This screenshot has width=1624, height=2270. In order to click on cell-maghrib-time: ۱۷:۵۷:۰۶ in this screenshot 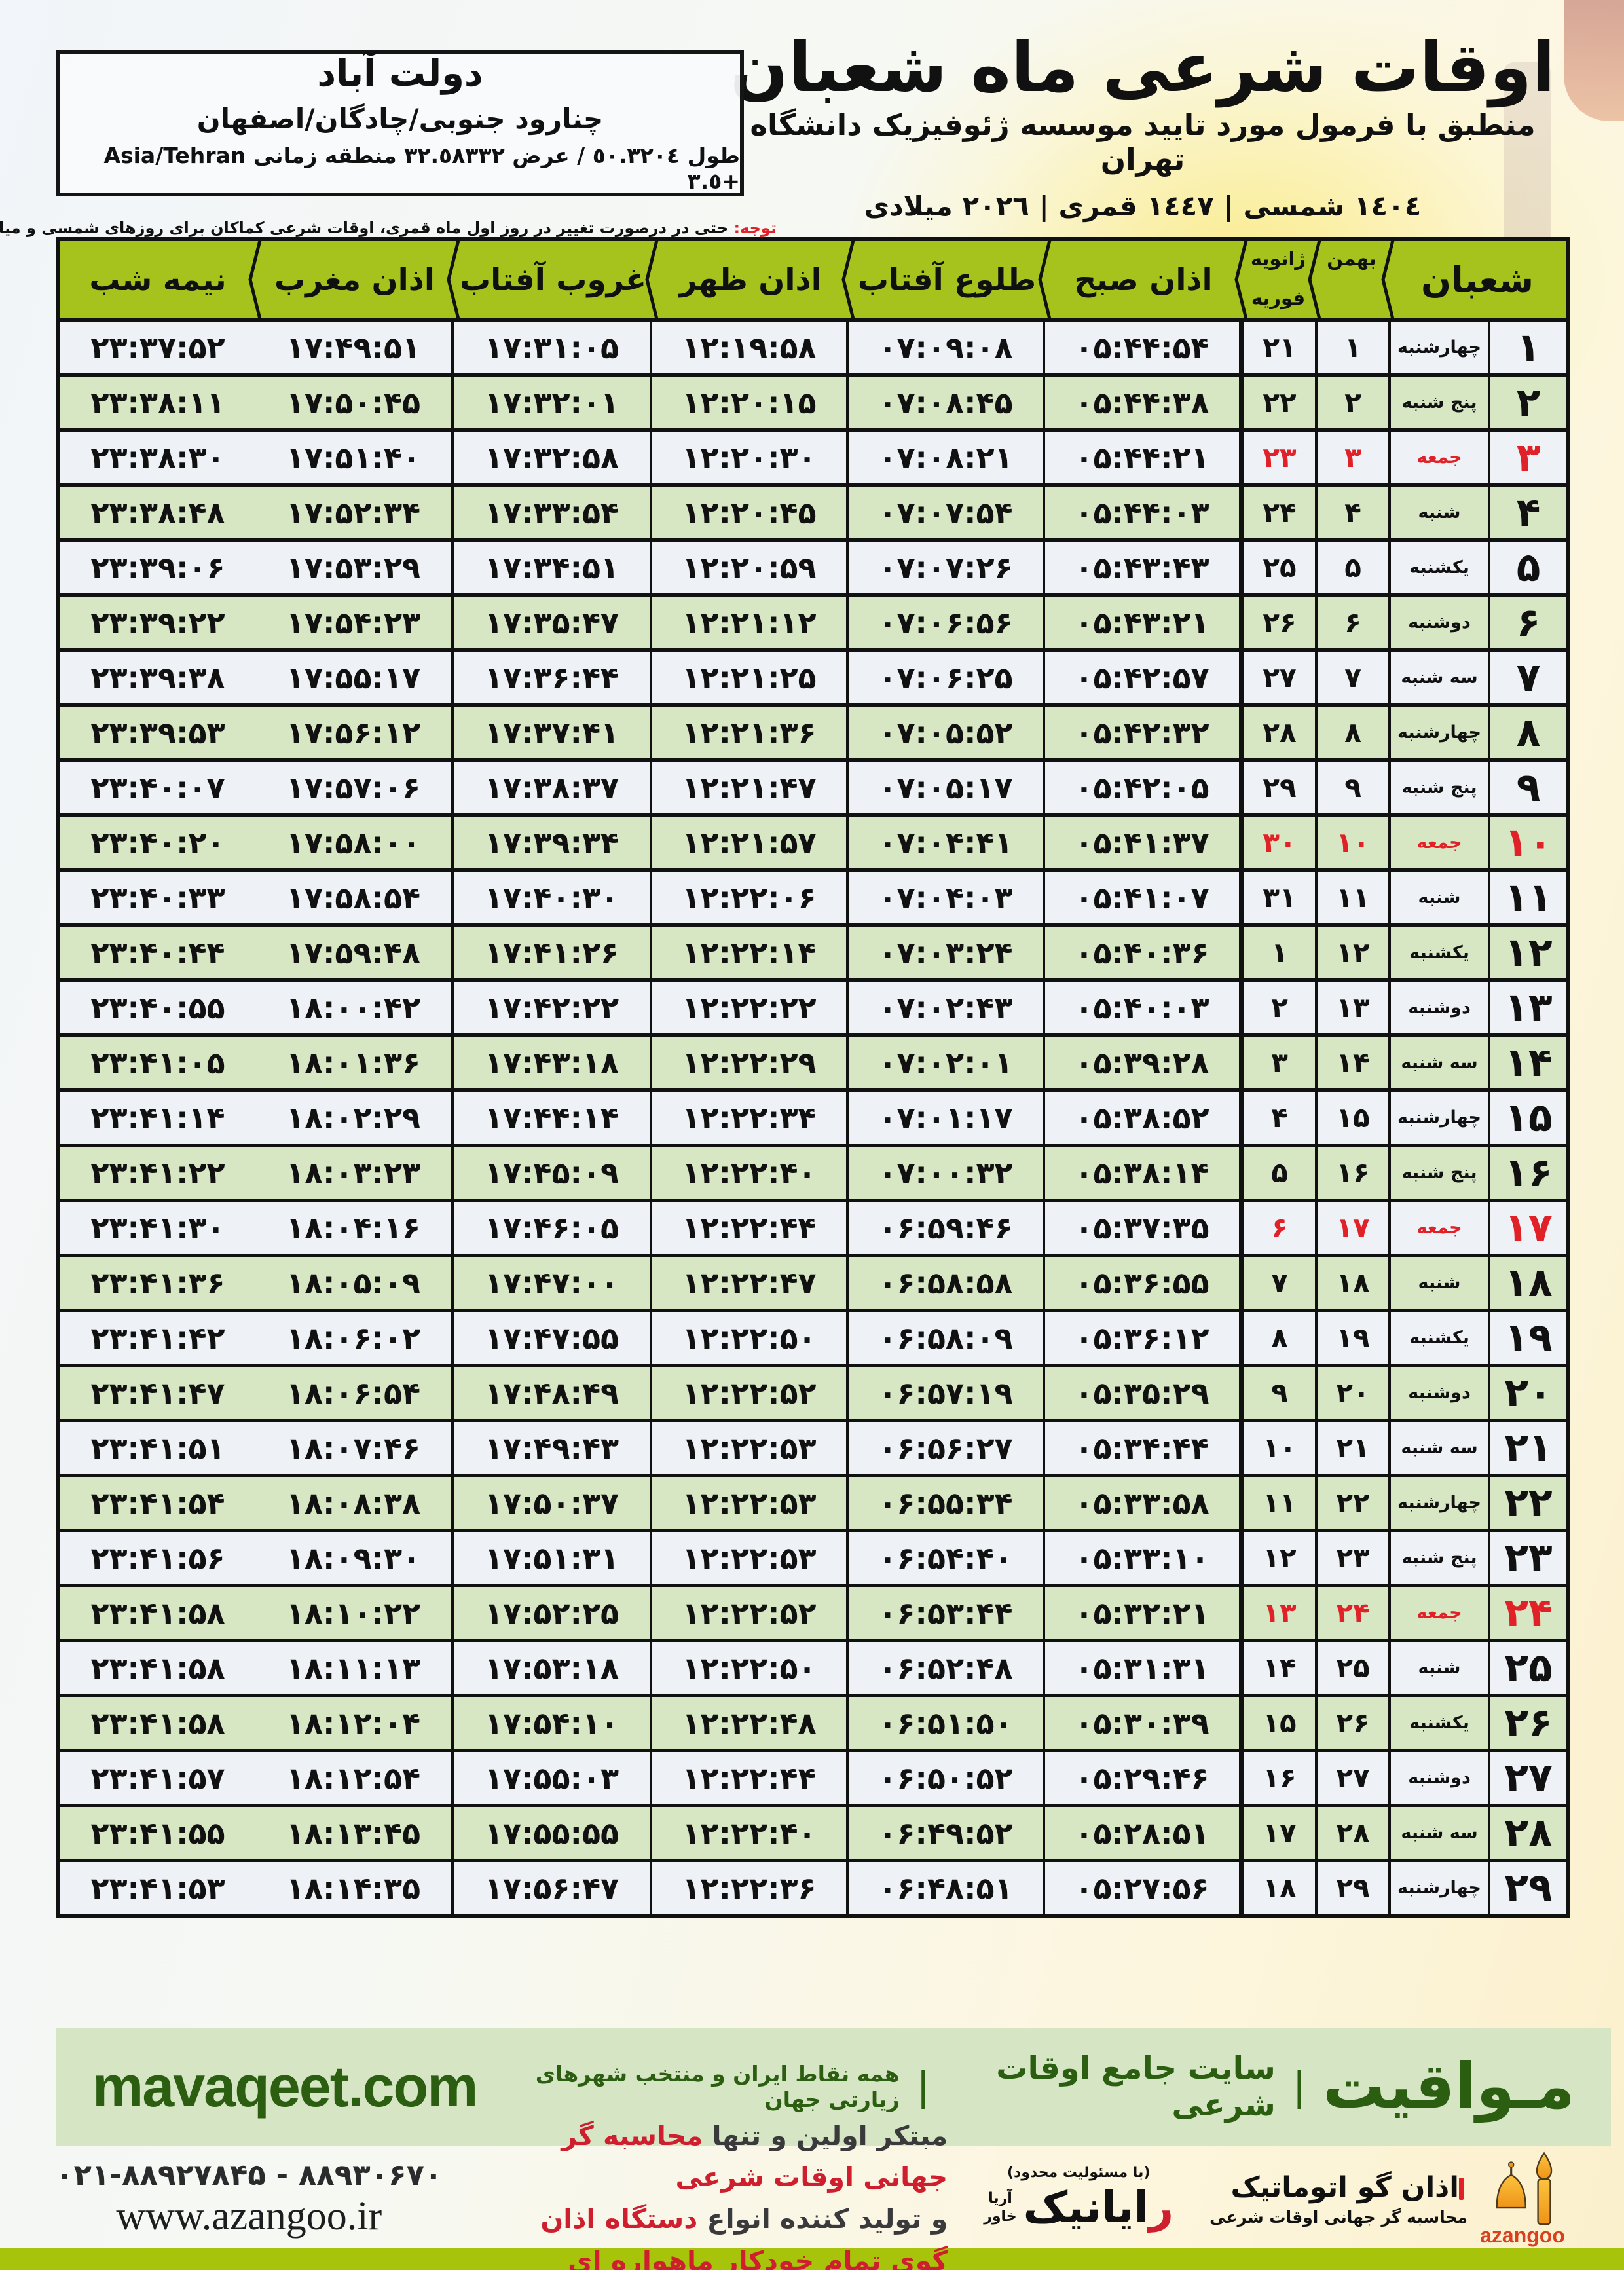, I will do `click(354, 787)`.